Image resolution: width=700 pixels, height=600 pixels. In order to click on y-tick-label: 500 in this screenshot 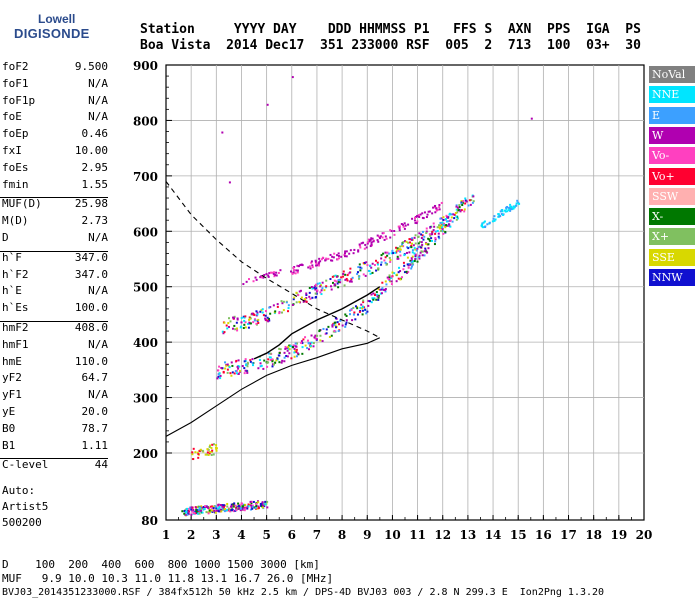, I will do `click(145, 288)`.